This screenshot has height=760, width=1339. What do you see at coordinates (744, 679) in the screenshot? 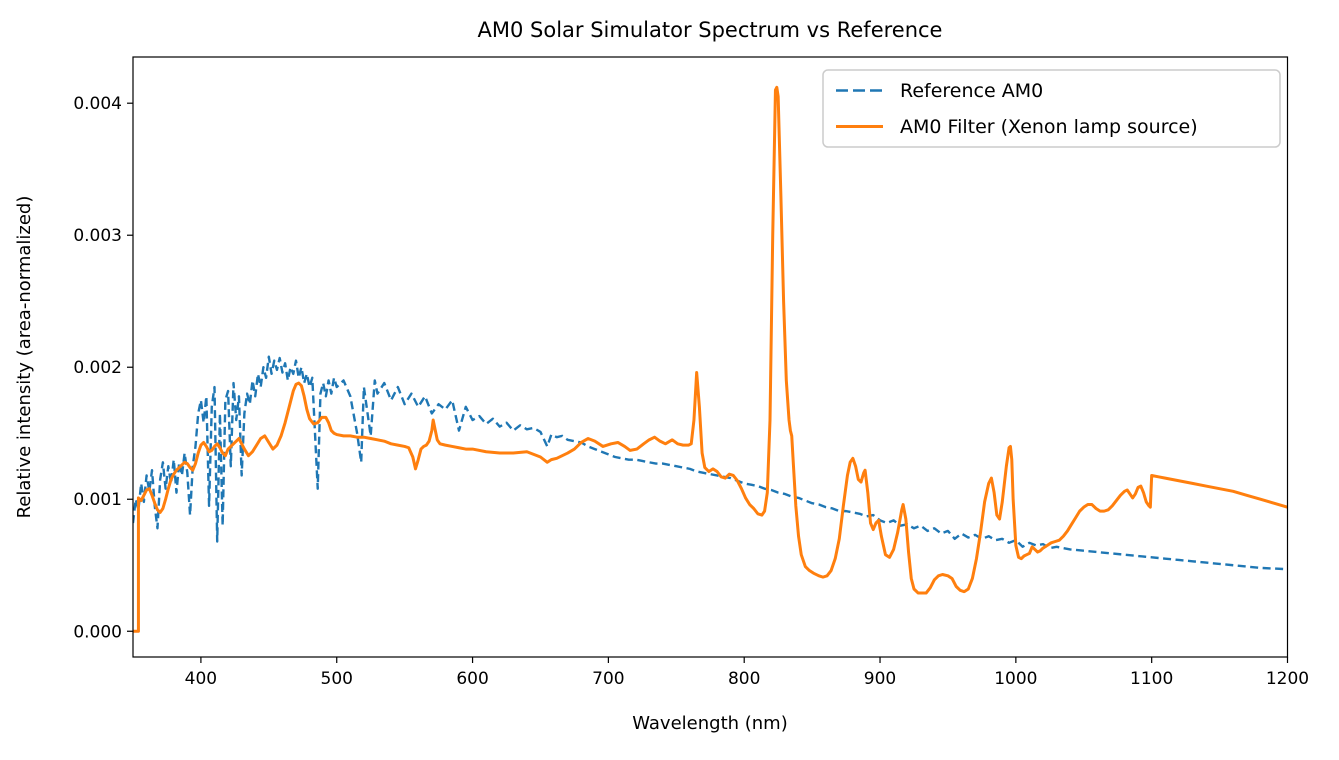
I see `x-tick-label: 800` at bounding box center [744, 679].